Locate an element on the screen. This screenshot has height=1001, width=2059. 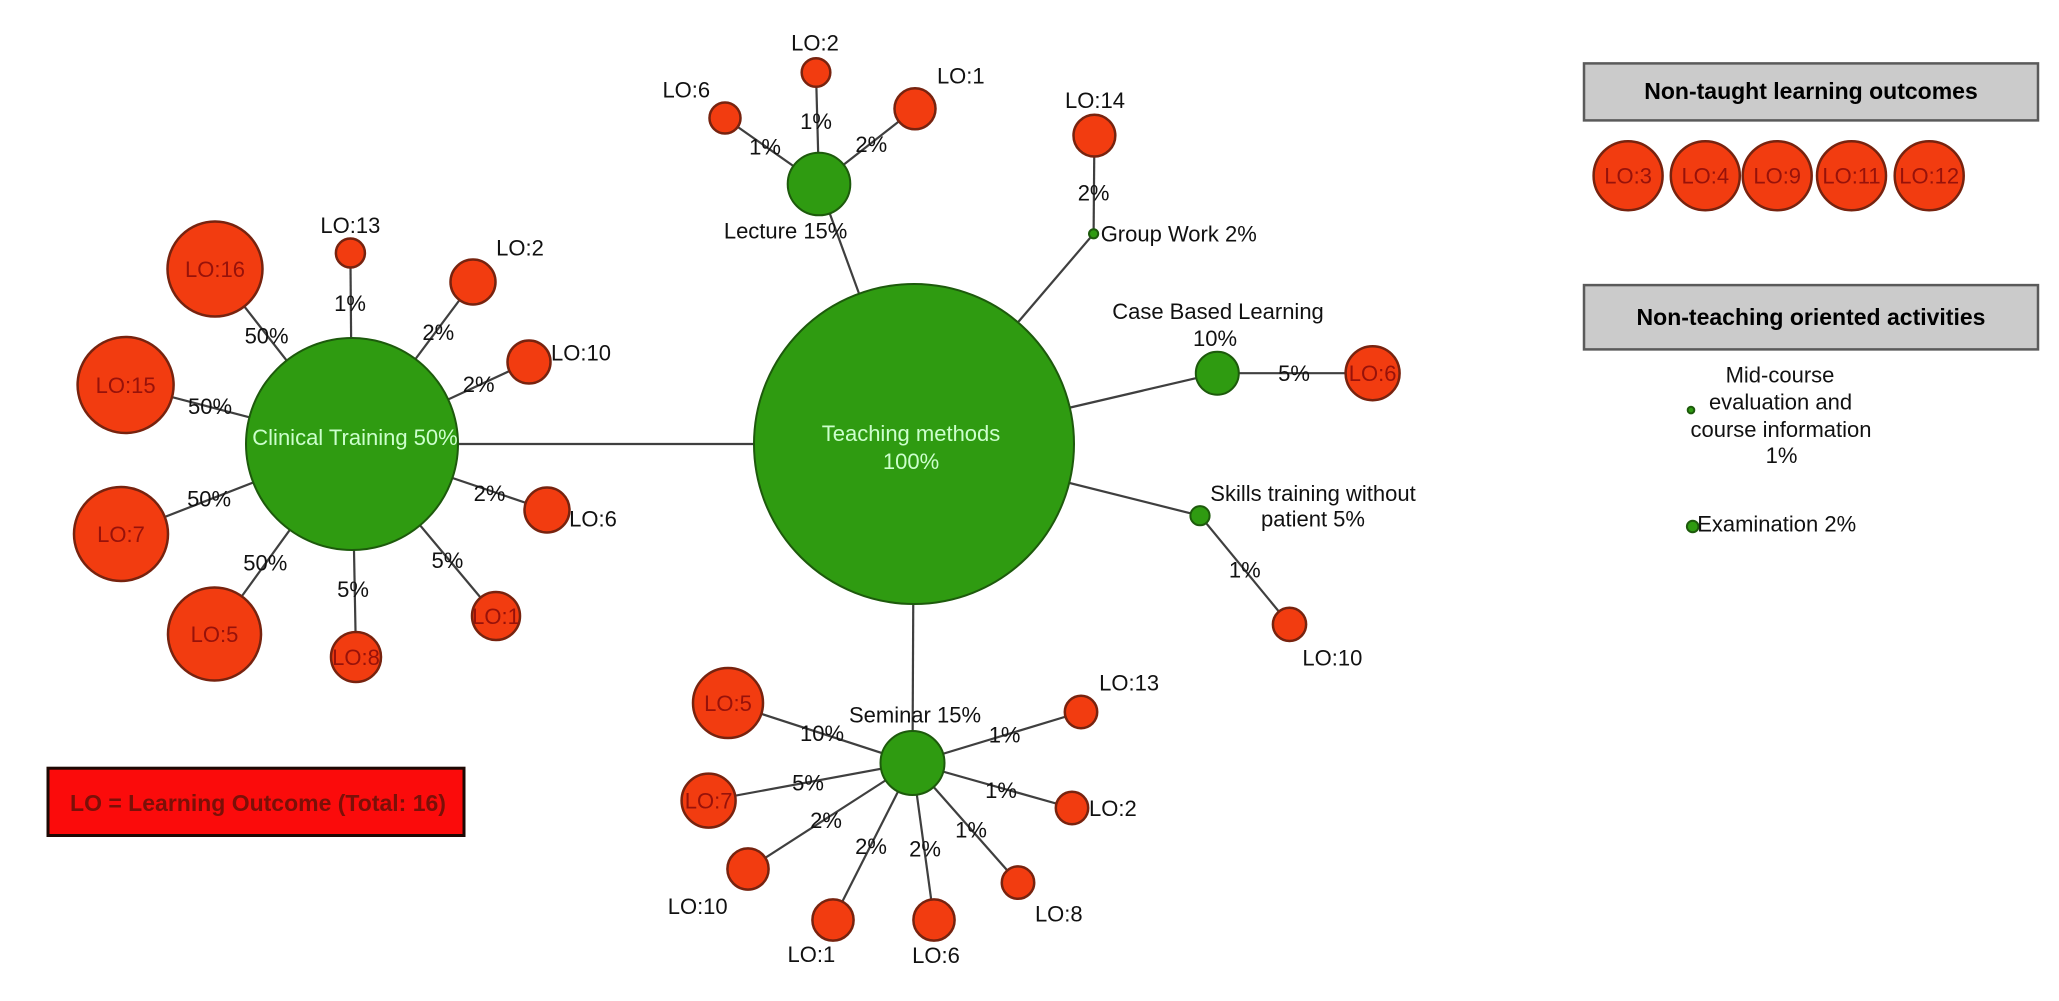
svg-text: Examination 2% is located at coordinates (1776, 523).